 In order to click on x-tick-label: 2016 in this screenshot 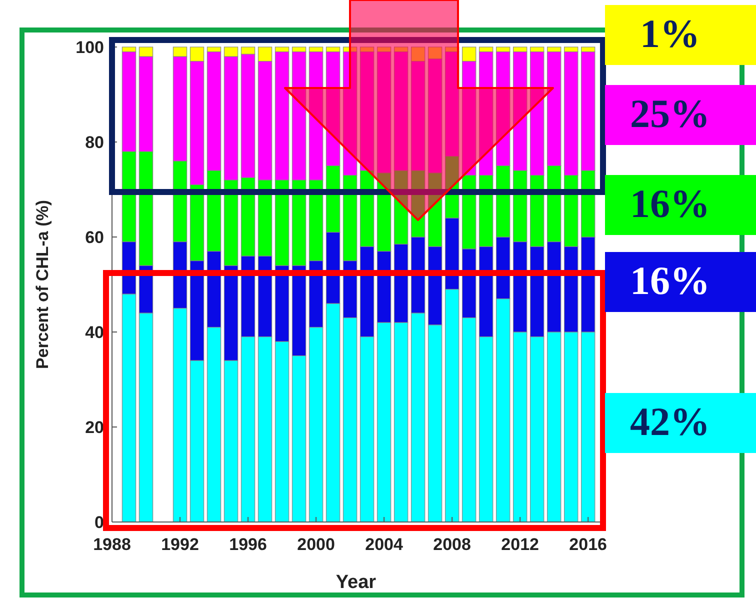, I will do `click(588, 544)`.